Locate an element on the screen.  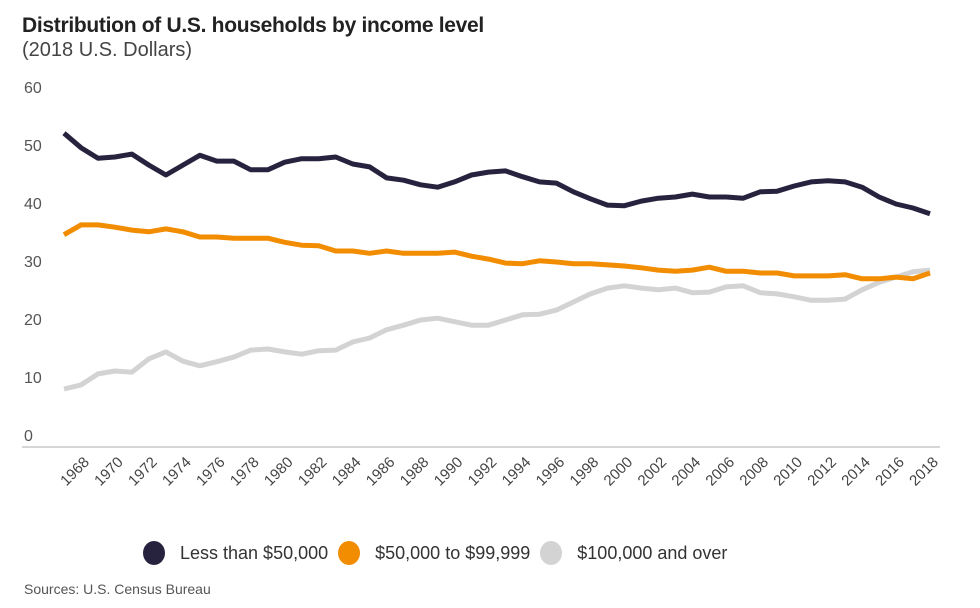
x-tick-label: 1976 is located at coordinates (211, 472).